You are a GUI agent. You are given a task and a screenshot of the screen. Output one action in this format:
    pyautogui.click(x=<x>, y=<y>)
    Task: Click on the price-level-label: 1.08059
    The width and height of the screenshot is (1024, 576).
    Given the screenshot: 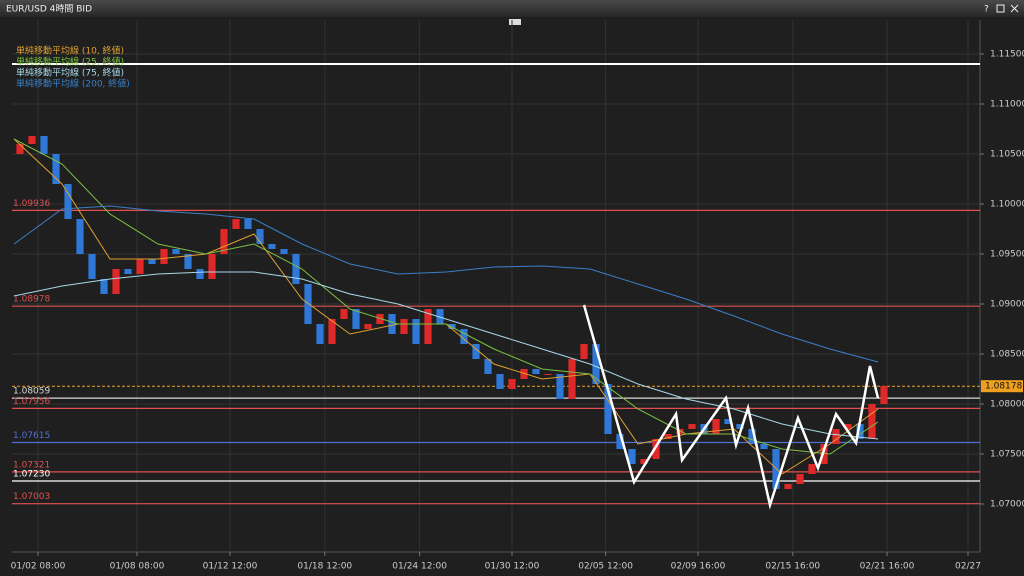 What is the action you would take?
    pyautogui.click(x=31, y=392)
    